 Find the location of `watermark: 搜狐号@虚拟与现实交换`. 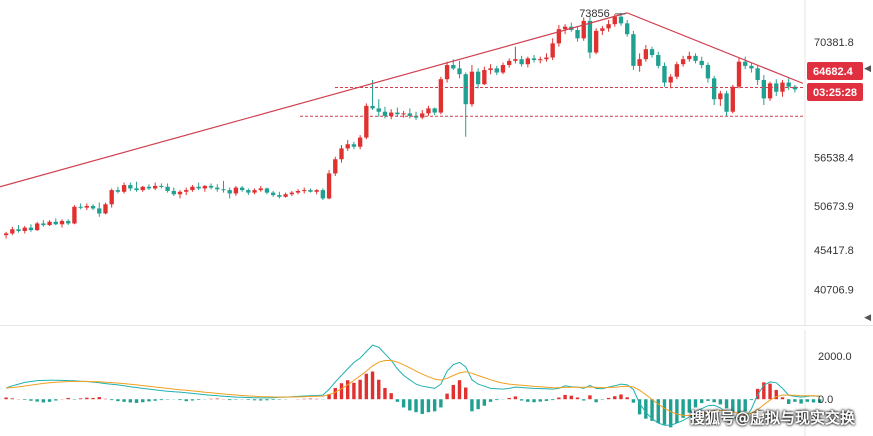

watermark: 搜狐号@虚拟与现实交换 is located at coordinates (772, 418).